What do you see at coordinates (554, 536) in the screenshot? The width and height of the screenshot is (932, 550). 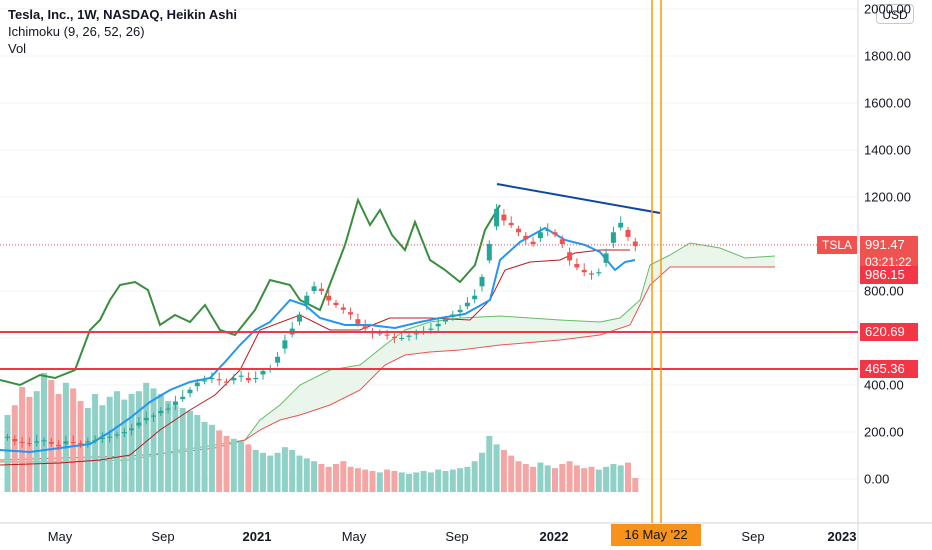 I see `x-tick-label: 2022` at bounding box center [554, 536].